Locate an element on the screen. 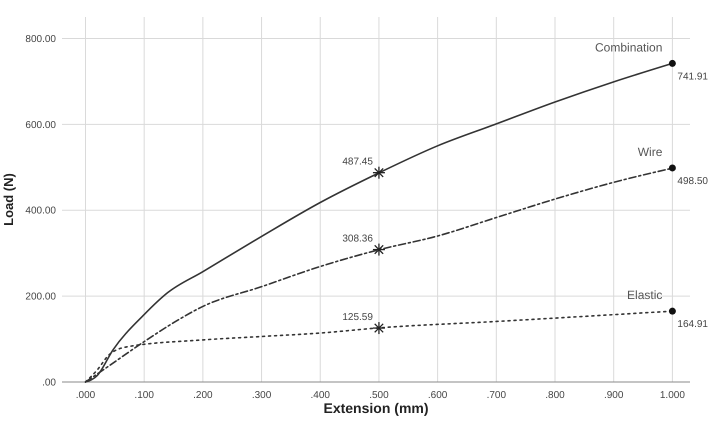 The width and height of the screenshot is (710, 423). data-label: 125.59 is located at coordinates (358, 318).